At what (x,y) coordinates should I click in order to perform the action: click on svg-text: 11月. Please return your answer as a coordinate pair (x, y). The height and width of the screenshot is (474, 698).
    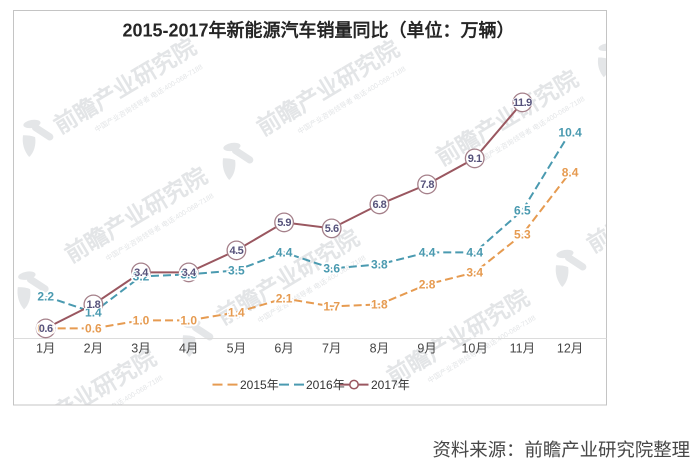
    Looking at the image, I should click on (522, 349).